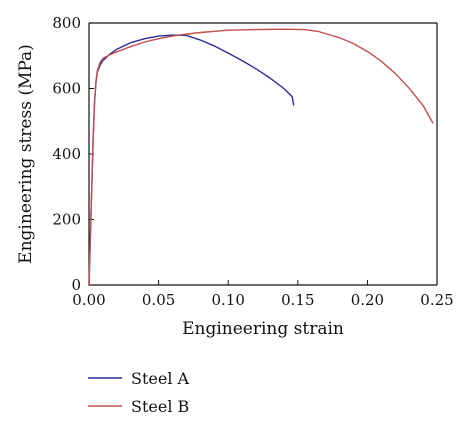  Describe the element at coordinates (160, 378) in the screenshot. I see `legend-label-steel-a: Steel A` at that location.